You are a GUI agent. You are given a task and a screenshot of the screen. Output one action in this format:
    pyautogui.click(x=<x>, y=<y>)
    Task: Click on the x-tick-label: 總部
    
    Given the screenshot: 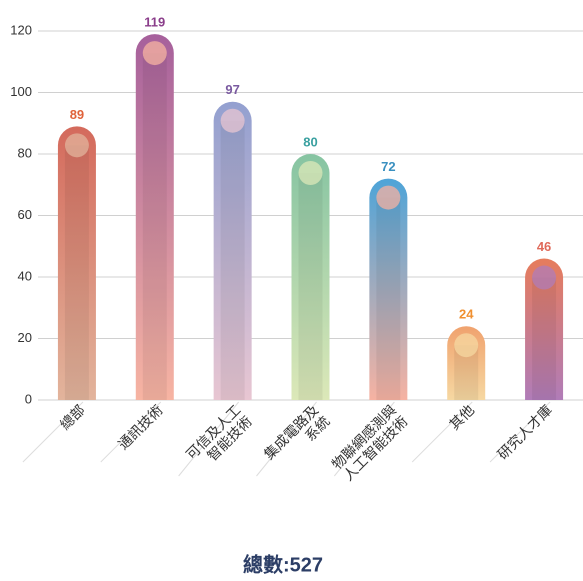 What is the action you would take?
    pyautogui.click(x=72, y=416)
    